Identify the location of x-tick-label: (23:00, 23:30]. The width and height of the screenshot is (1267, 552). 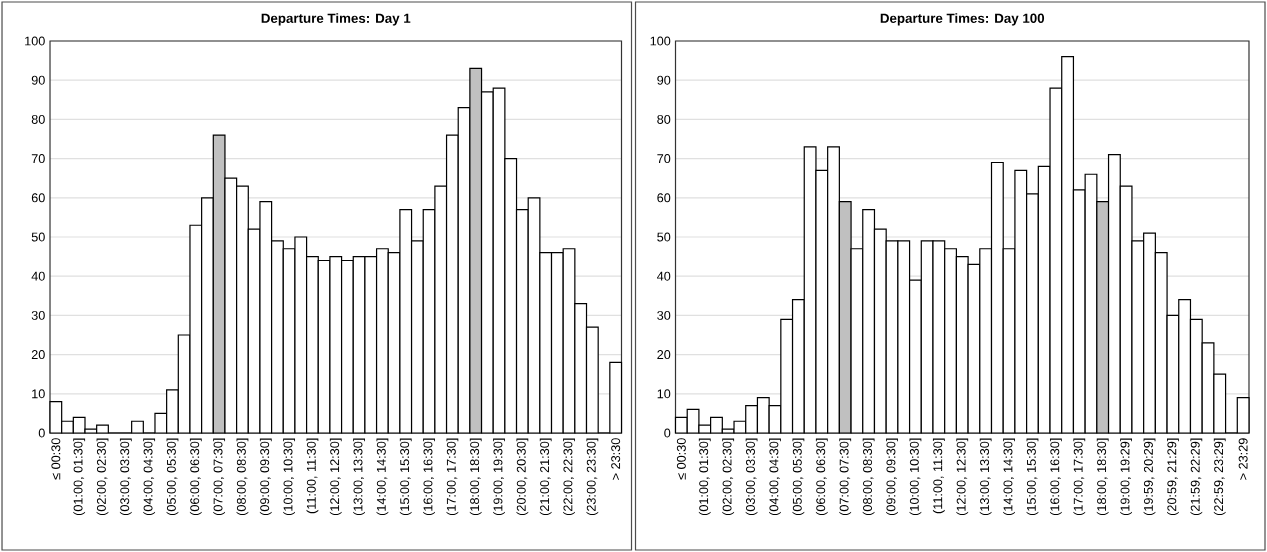
(592, 477).